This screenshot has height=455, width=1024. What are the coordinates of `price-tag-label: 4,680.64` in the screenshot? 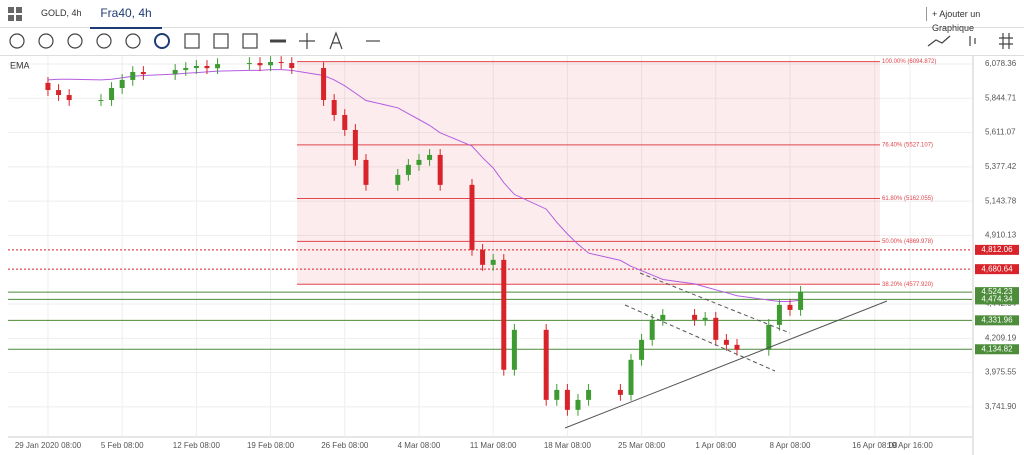 It's located at (997, 268).